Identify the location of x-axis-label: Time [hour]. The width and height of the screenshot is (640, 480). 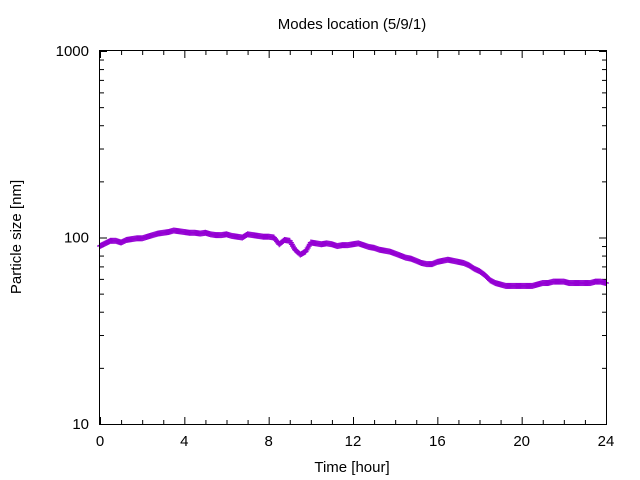
(351, 467).